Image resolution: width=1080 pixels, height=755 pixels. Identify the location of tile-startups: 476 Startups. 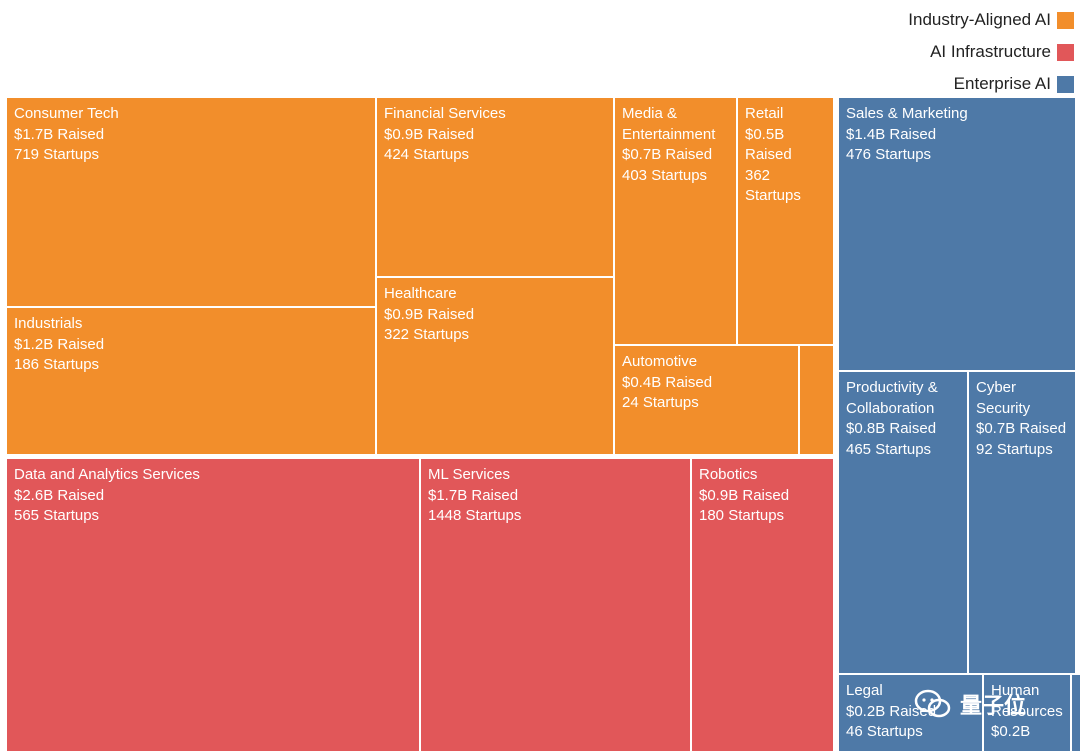
(889, 155).